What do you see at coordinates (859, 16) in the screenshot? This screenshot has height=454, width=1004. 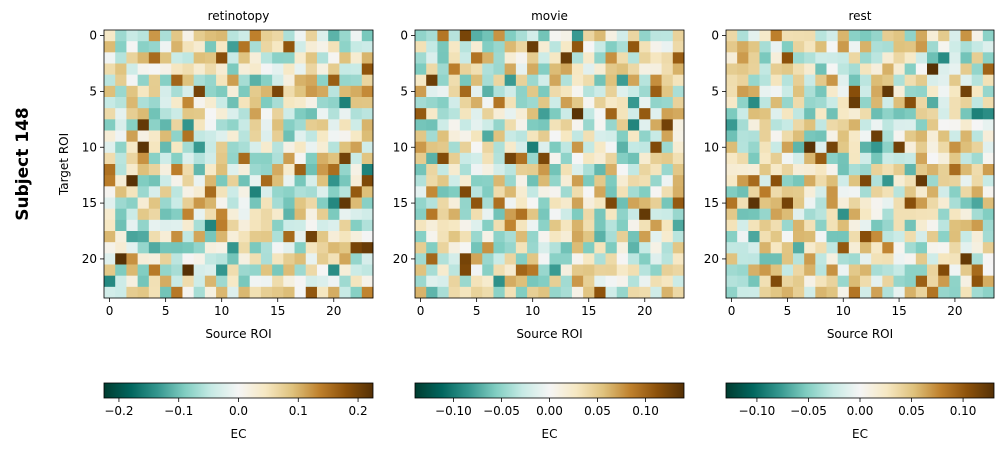 I see `panel-title: rest` at bounding box center [859, 16].